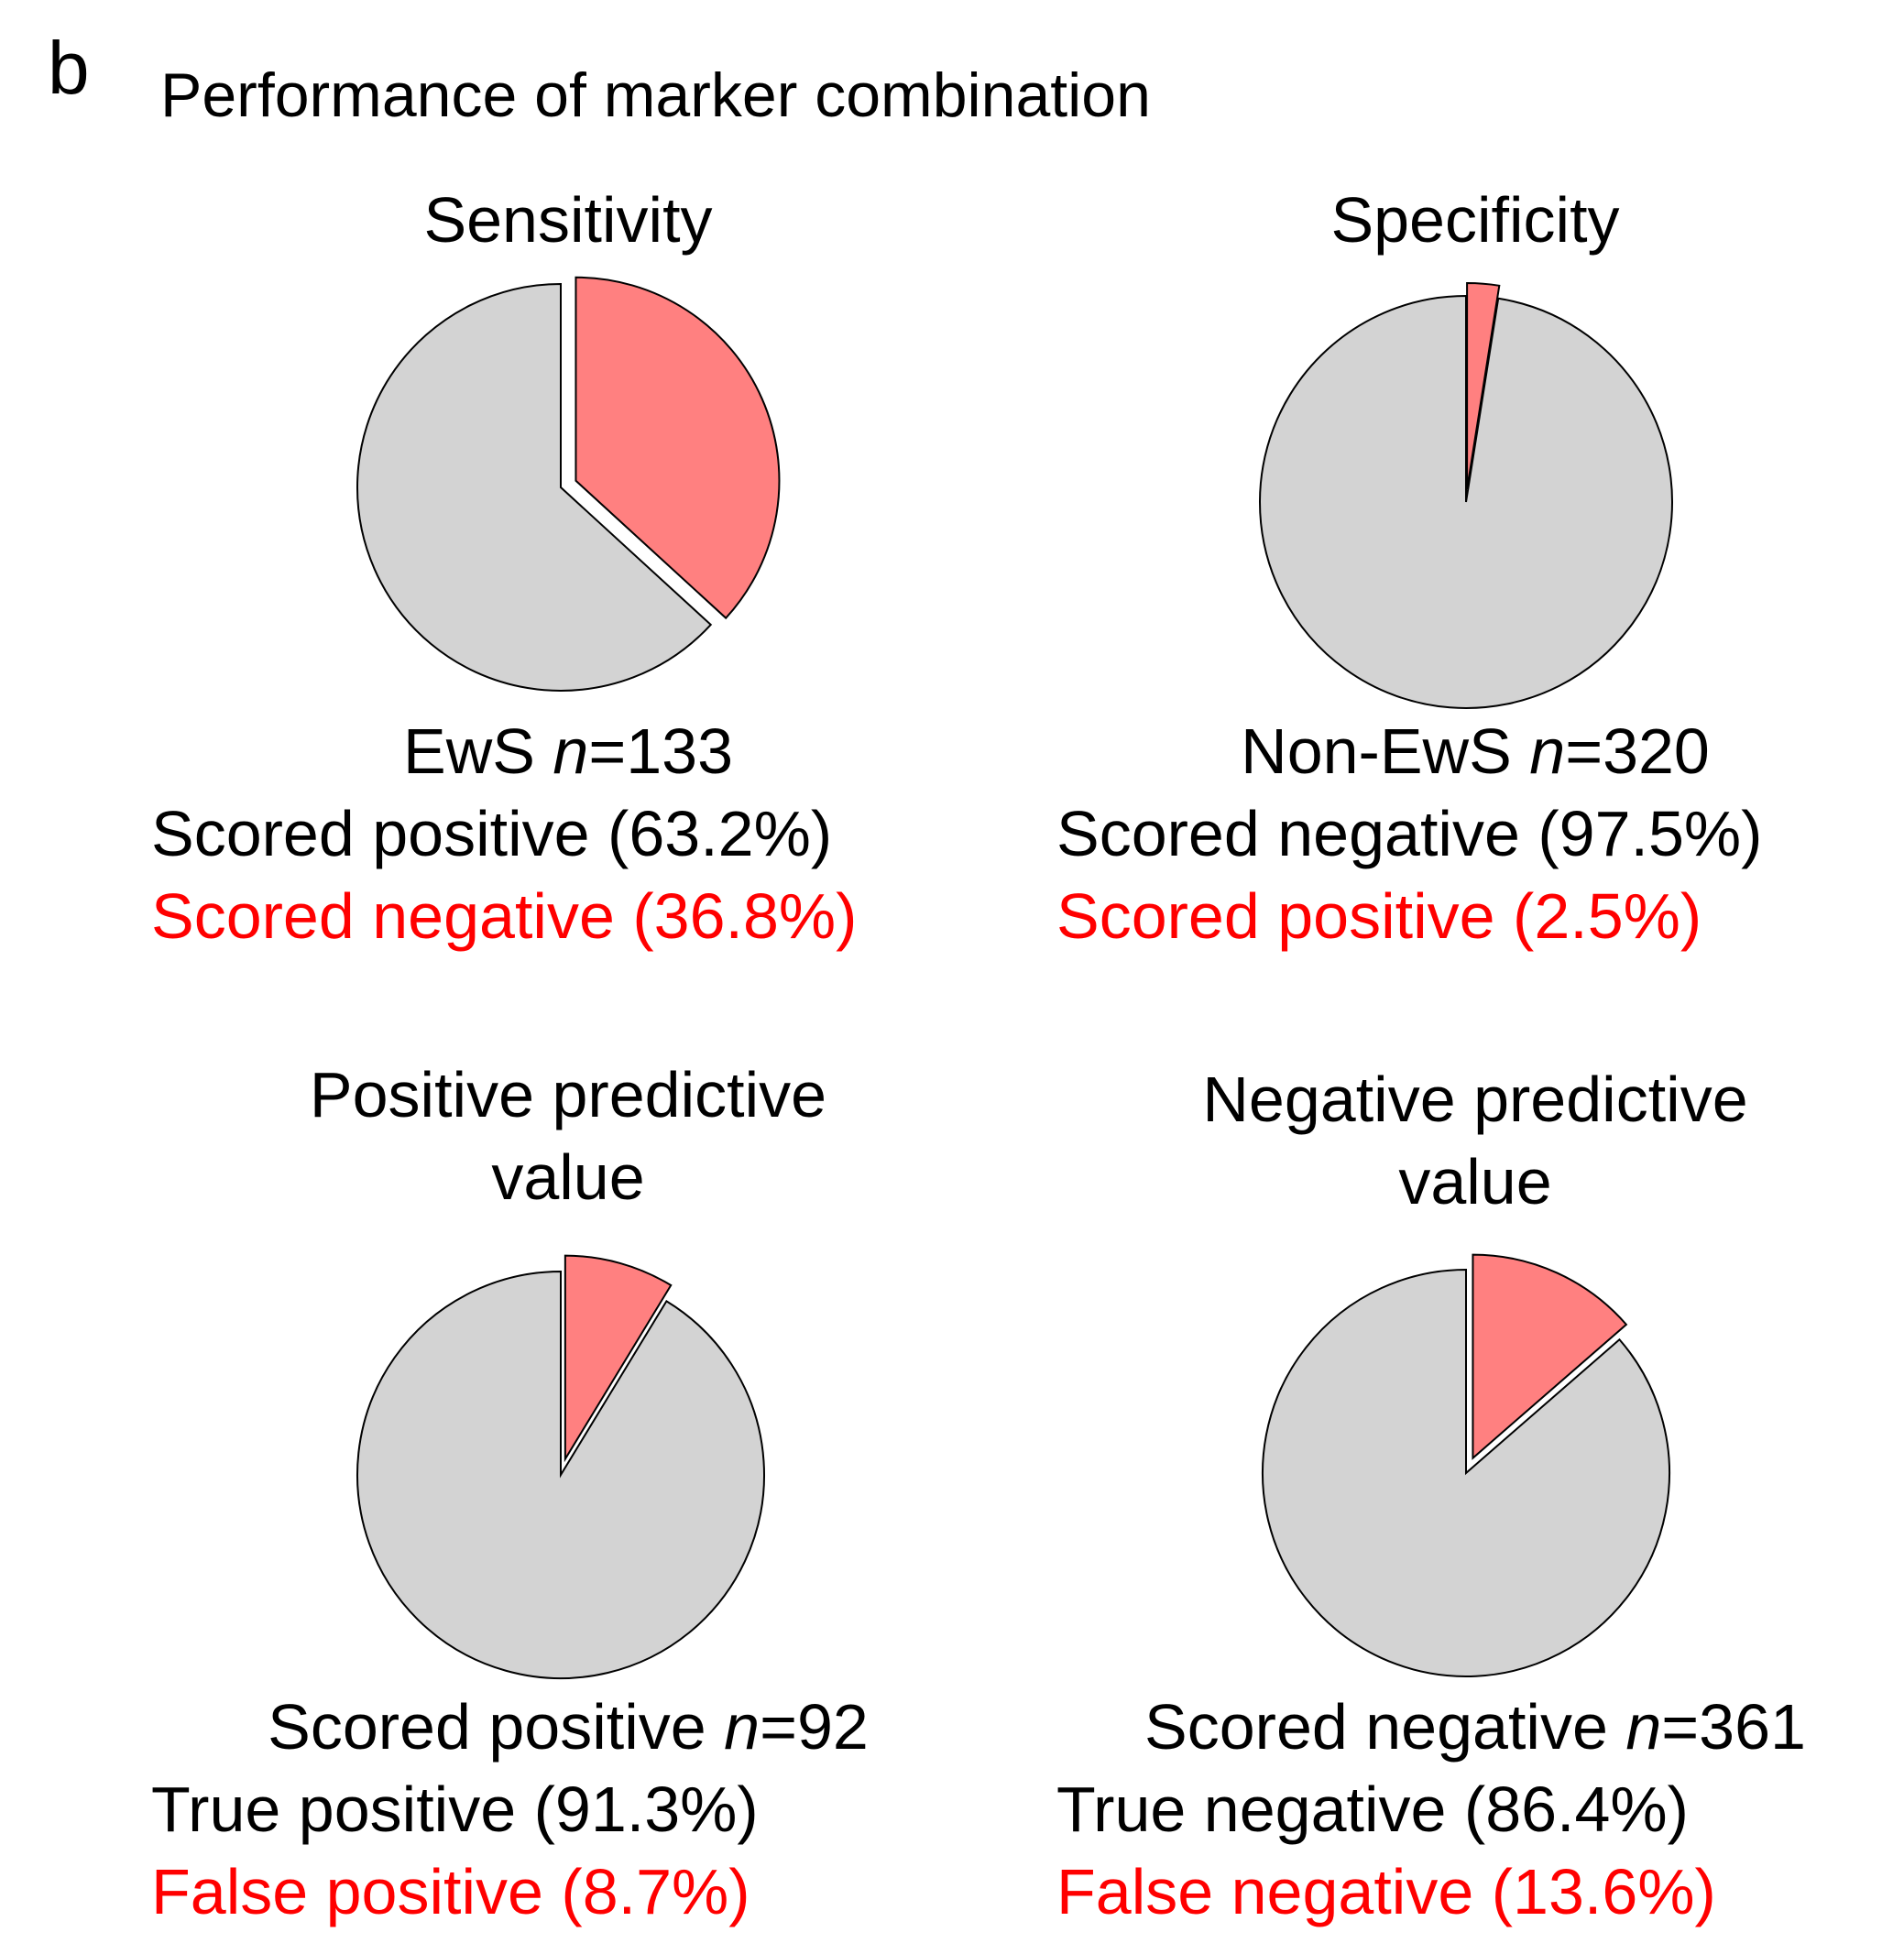 This screenshot has width=1904, height=1943. What do you see at coordinates (655, 95) in the screenshot?
I see `figure-title: Performance of marker combination` at bounding box center [655, 95].